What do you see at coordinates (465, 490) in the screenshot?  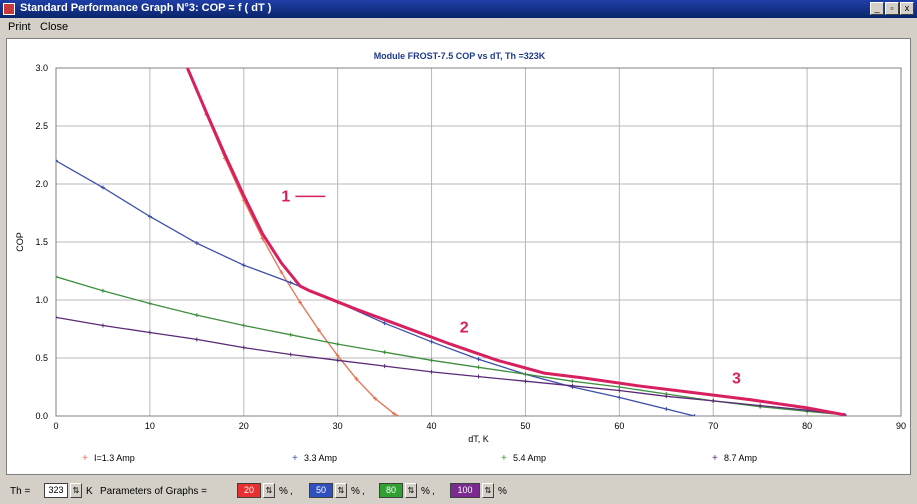 I see `param-100-input: 100` at bounding box center [465, 490].